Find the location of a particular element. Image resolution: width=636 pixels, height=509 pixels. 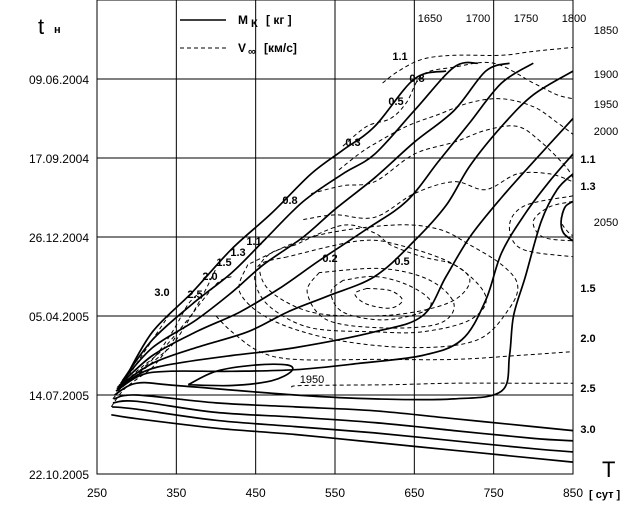

x-tick-label: 750 is located at coordinates (494, 493).